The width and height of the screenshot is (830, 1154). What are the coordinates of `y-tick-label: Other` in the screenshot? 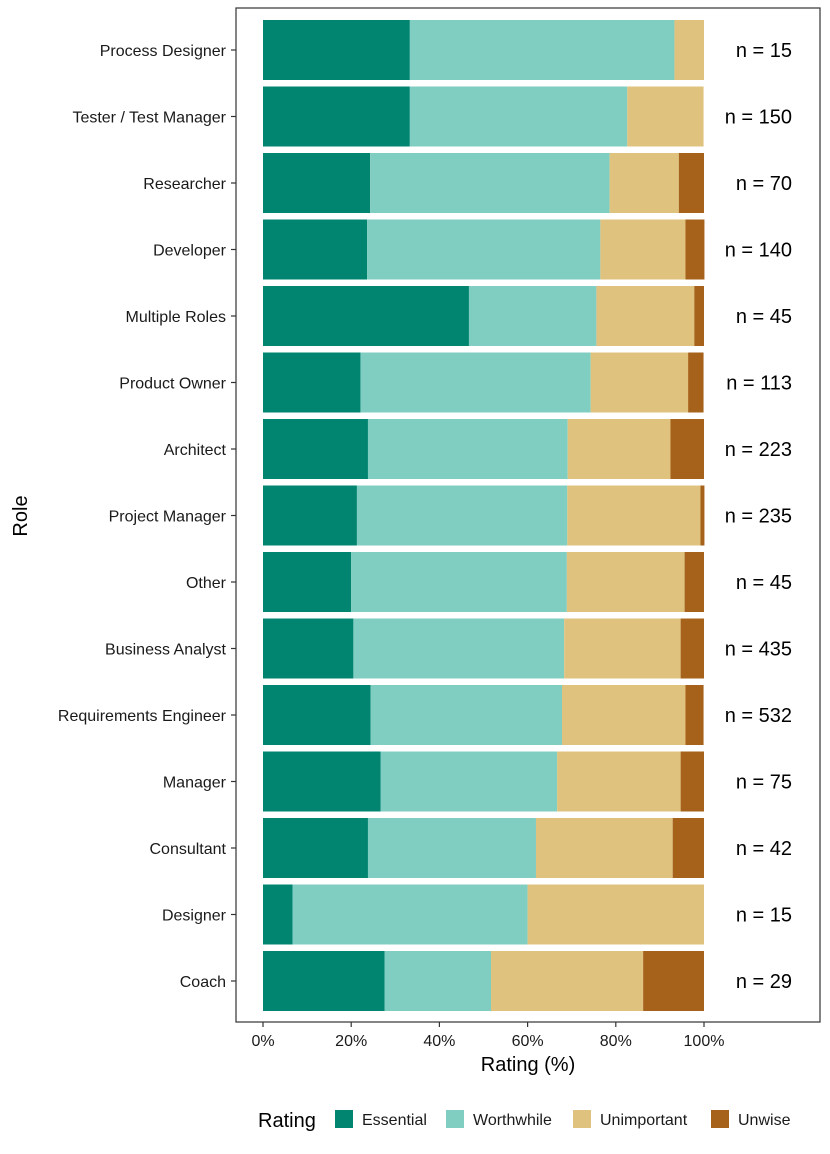 It's located at (206, 583).